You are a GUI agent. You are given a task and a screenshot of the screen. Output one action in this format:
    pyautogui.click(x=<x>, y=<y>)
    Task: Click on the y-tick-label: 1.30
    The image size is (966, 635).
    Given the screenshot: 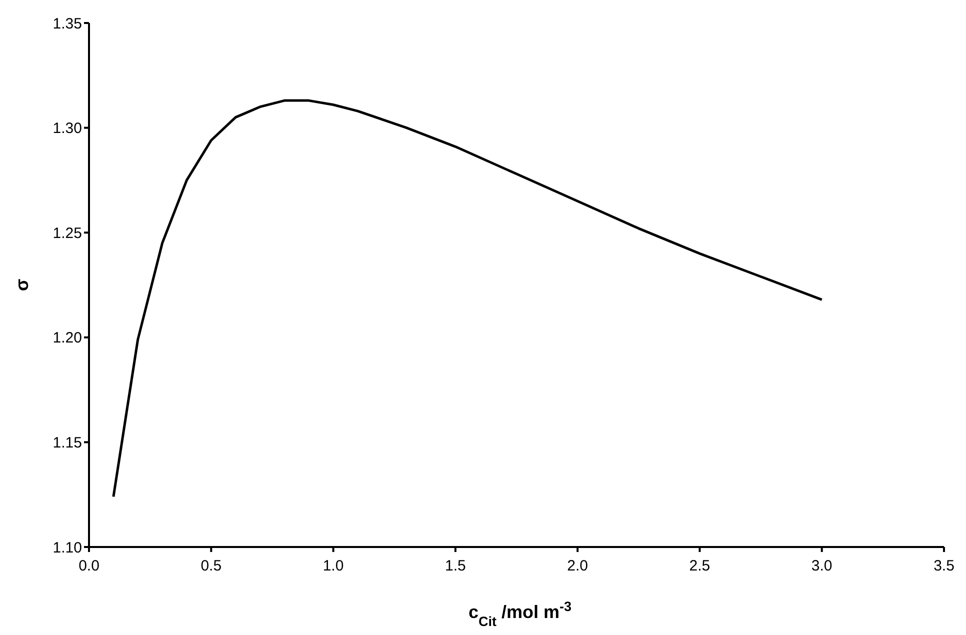 What is the action you would take?
    pyautogui.click(x=67, y=129)
    